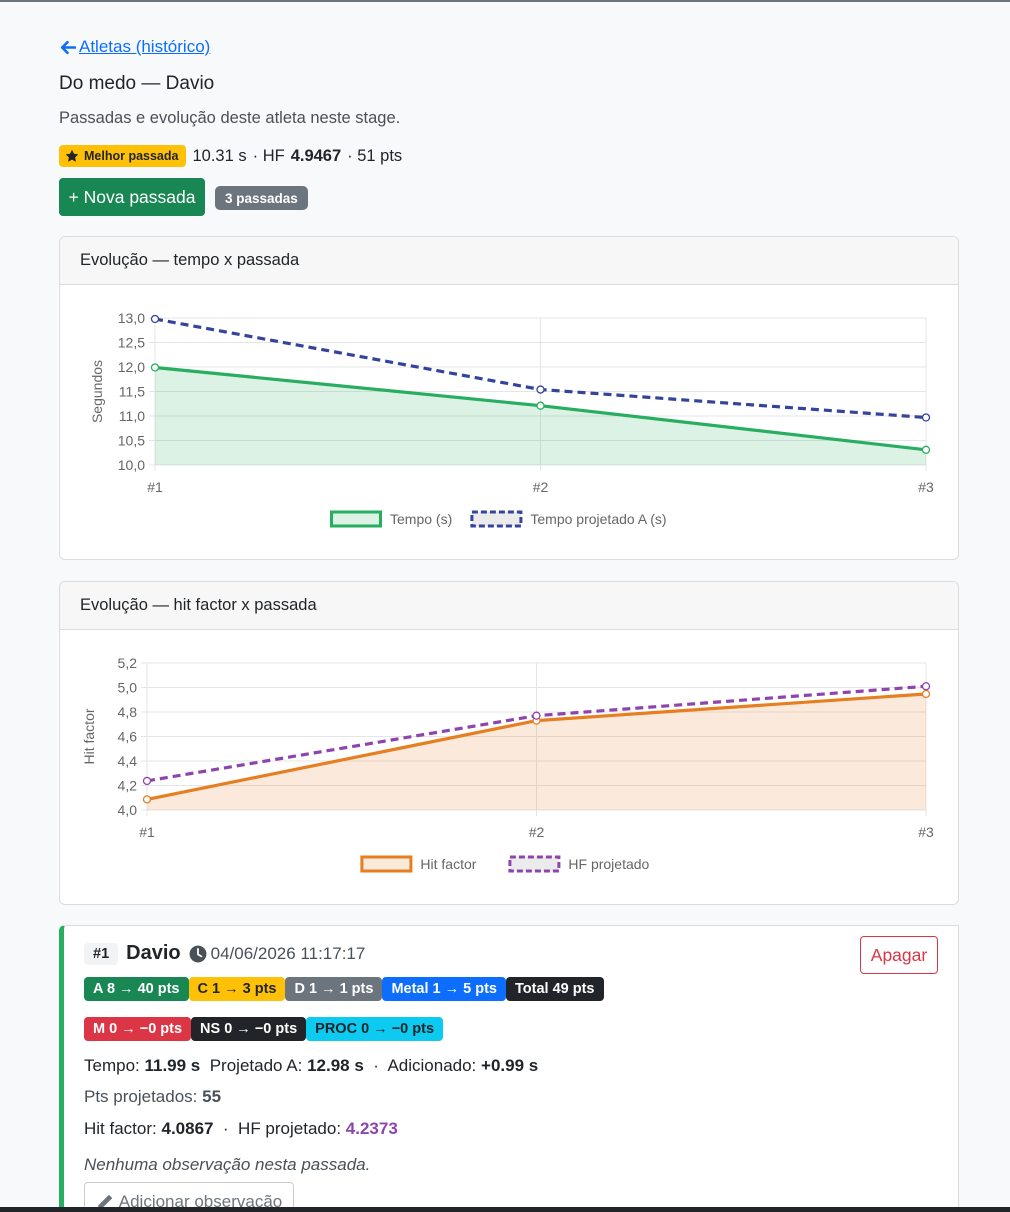 The width and height of the screenshot is (1010, 1212). Describe the element at coordinates (509, 606) in the screenshot. I see `hf-chart-title: Evolução — hit factor x passada` at that location.